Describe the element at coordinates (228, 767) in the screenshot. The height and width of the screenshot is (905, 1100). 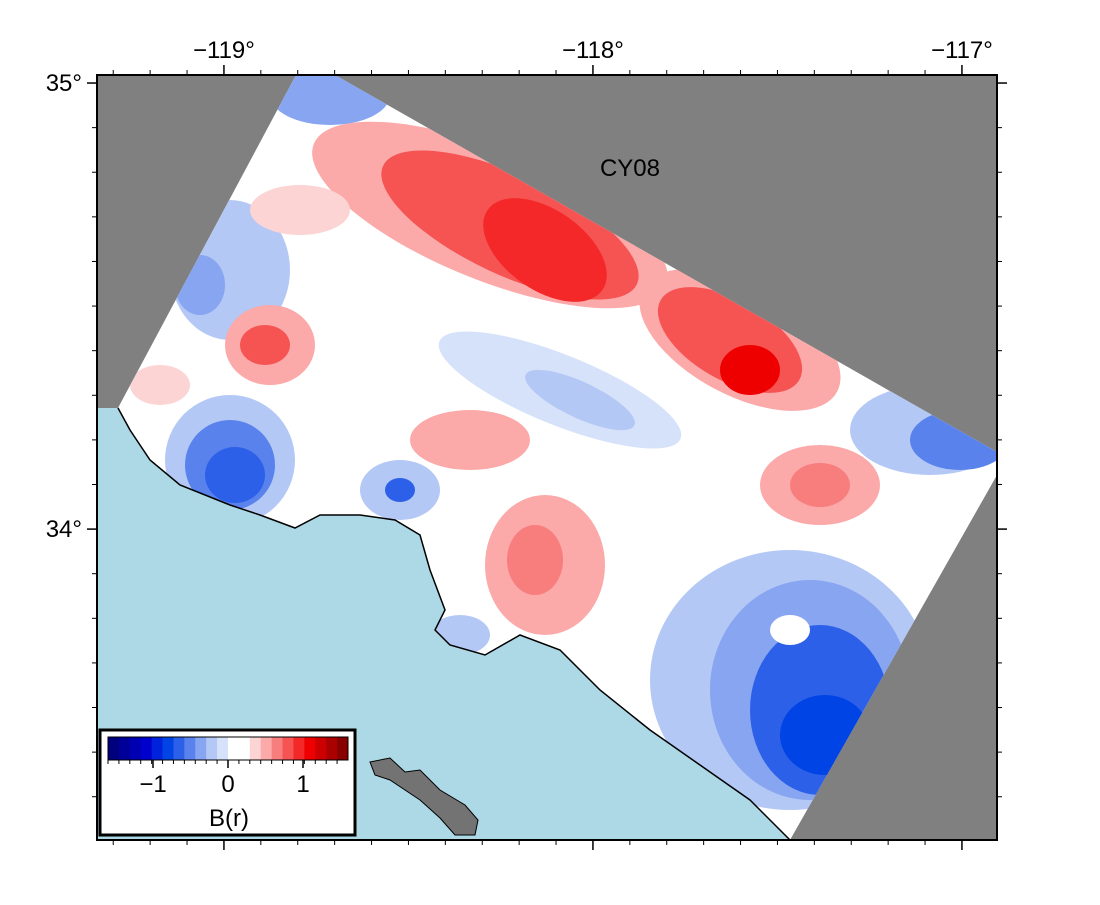
I see `colorbar: −1 0 1` at that location.